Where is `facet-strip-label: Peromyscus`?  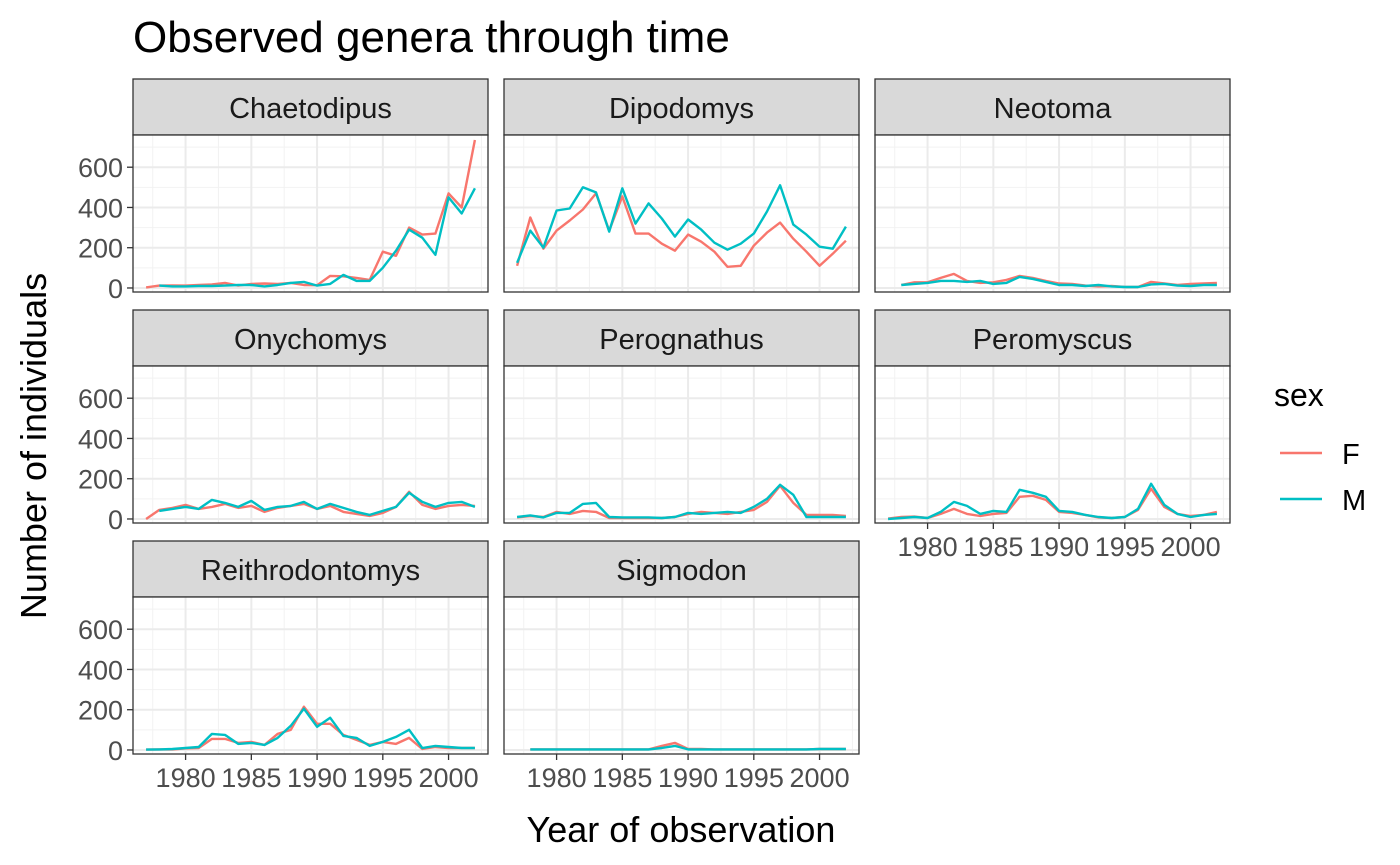
facet-strip-label: Peromyscus is located at coordinates (1053, 340).